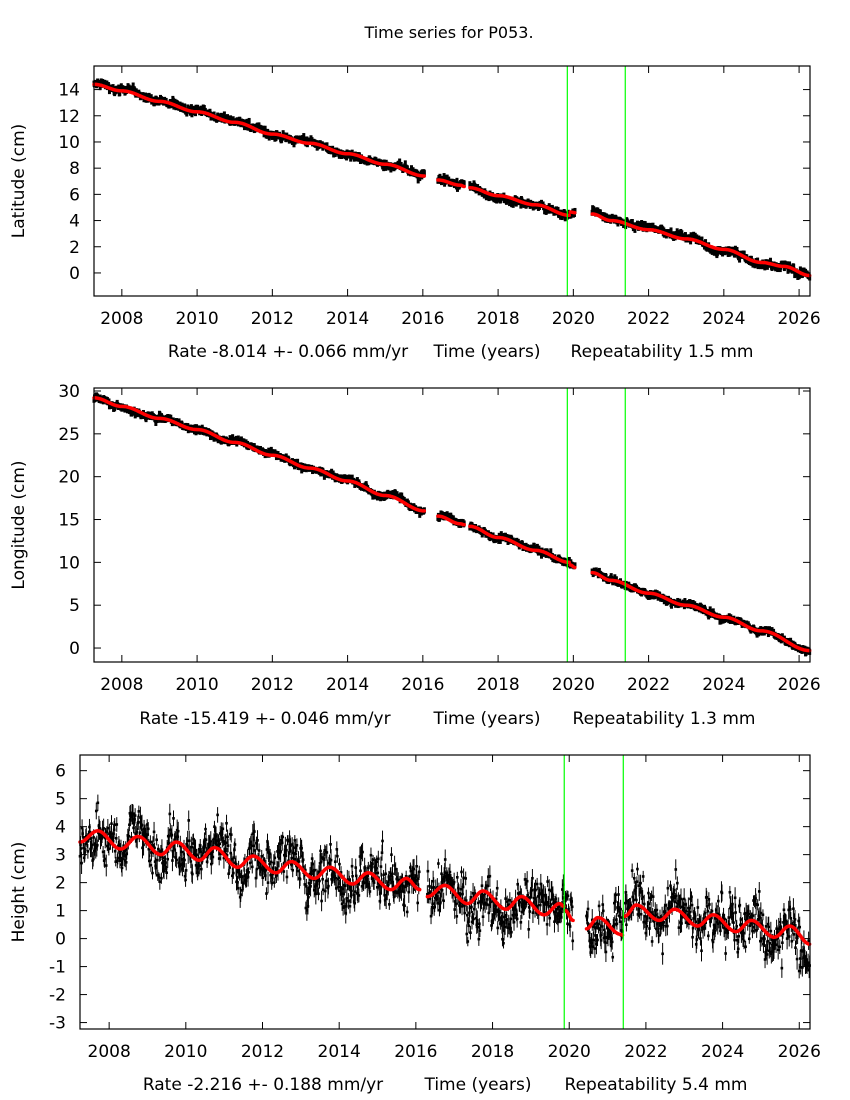  Describe the element at coordinates (196, 685) in the screenshot. I see `x-tick-label: 2010` at that location.